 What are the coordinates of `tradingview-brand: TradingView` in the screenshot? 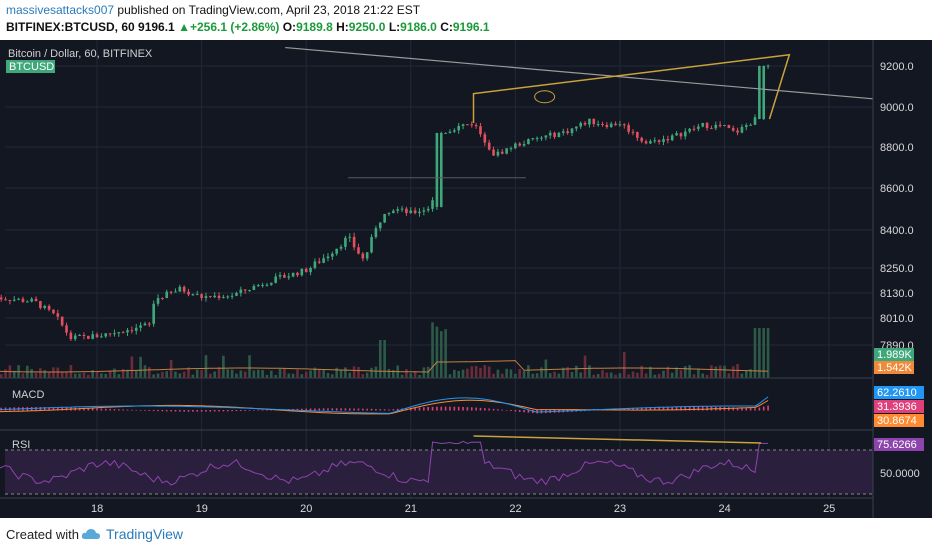 It's located at (145, 534).